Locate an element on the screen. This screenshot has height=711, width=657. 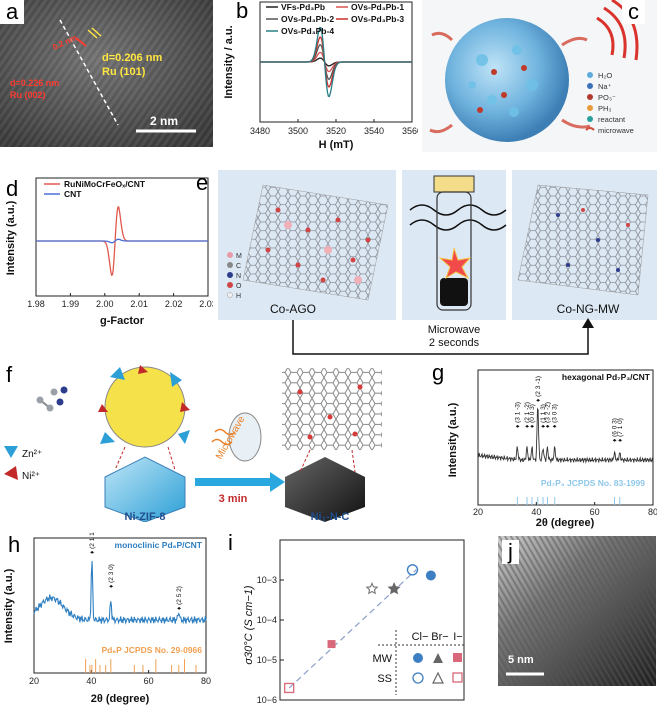
panel-f-zn-label: Zn²⁺ is located at coordinates (32, 454).